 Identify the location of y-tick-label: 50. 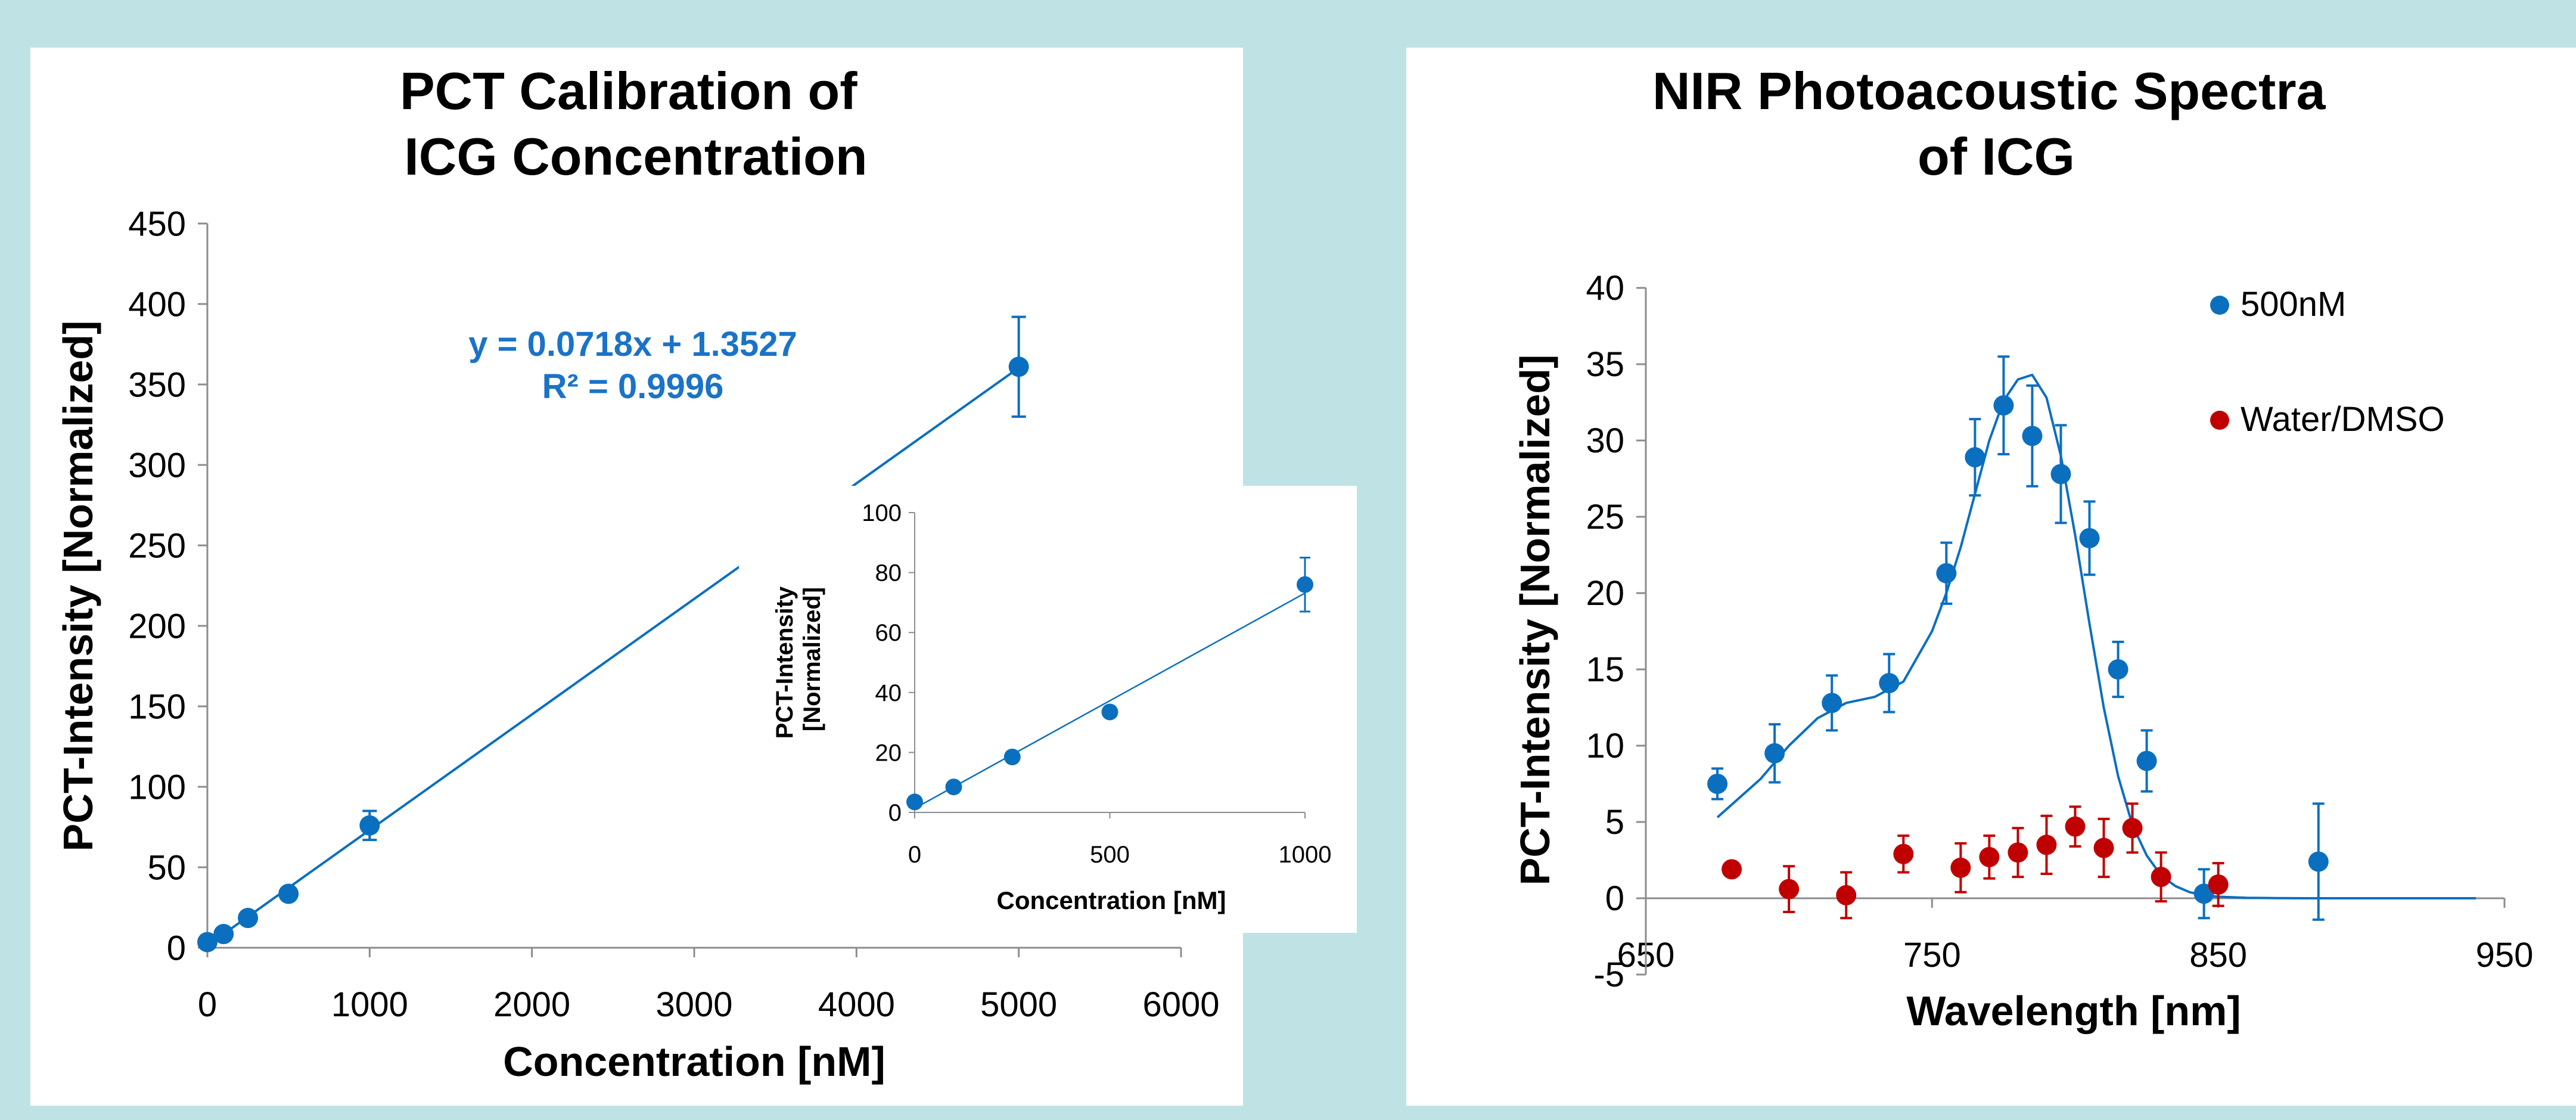
(166, 867).